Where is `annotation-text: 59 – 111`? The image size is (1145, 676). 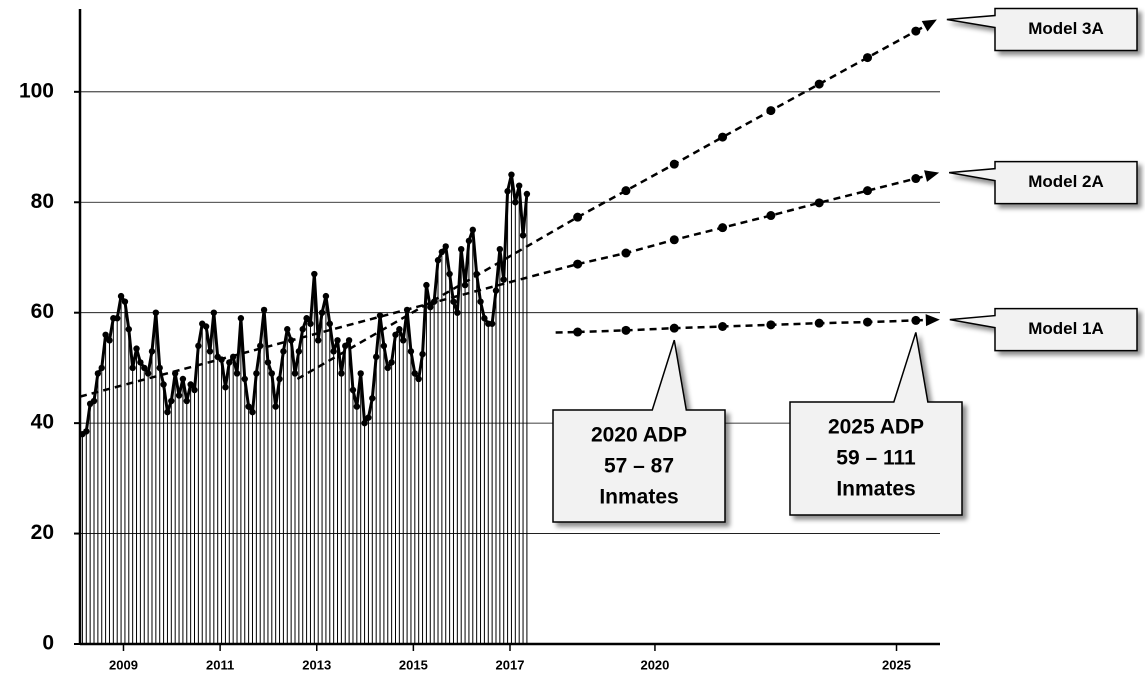
annotation-text: 59 – 111 is located at coordinates (876, 458).